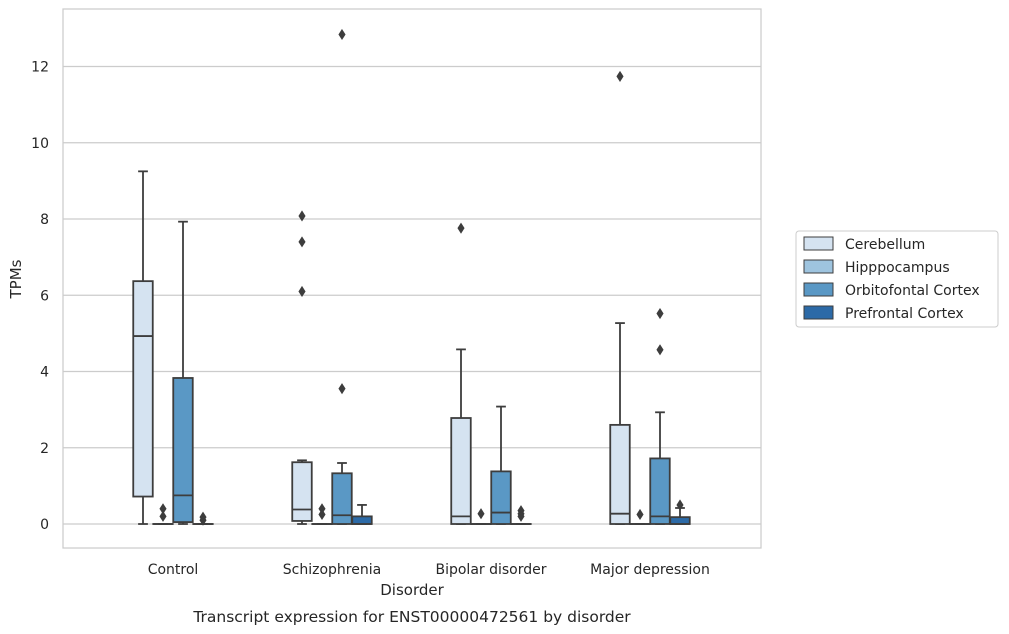 The image size is (1009, 634). What do you see at coordinates (44, 525) in the screenshot?
I see `y-tick-label-0: 0` at bounding box center [44, 525].